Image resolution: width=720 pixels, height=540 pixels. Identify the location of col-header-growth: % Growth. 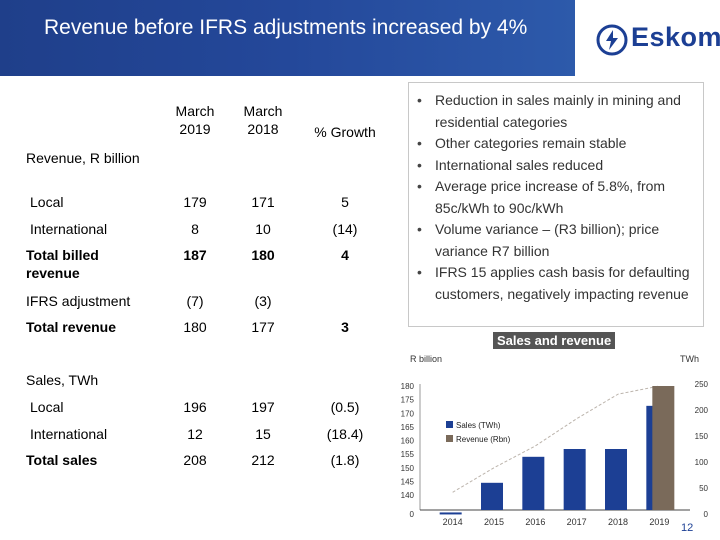
(345, 132).